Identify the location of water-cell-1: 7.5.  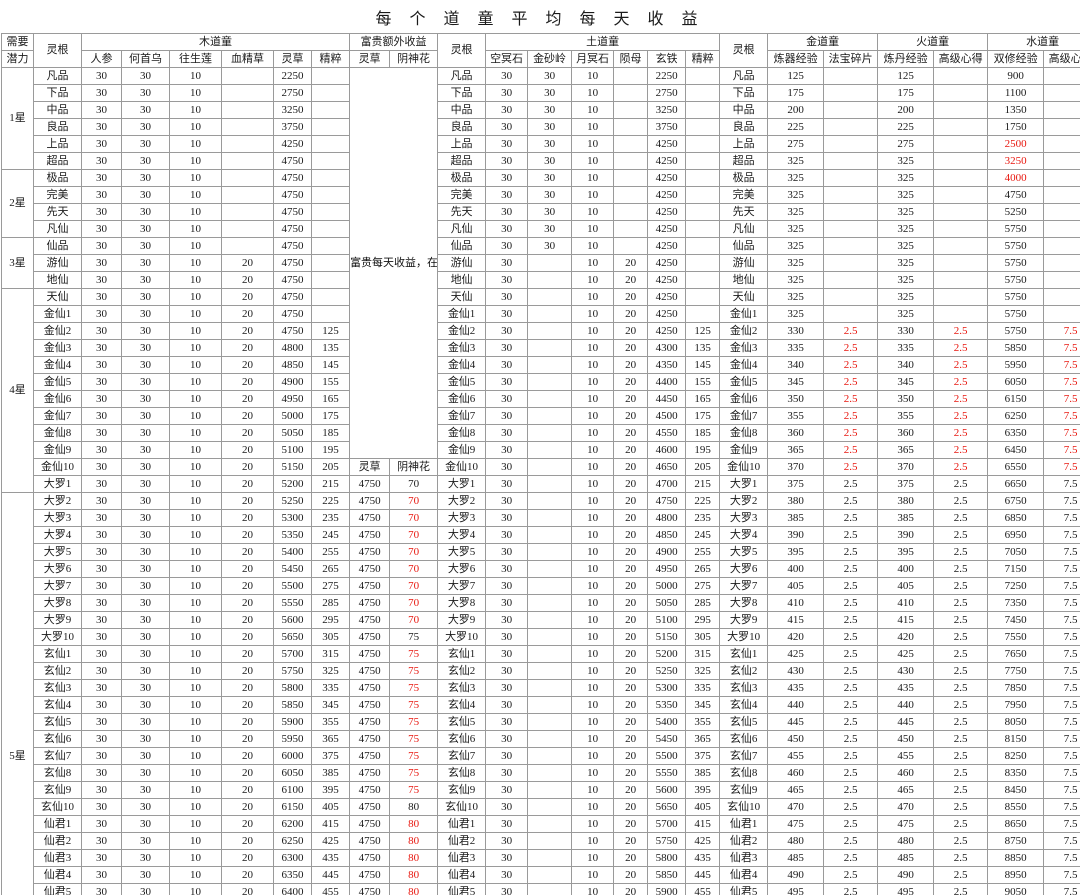
(1061, 382).